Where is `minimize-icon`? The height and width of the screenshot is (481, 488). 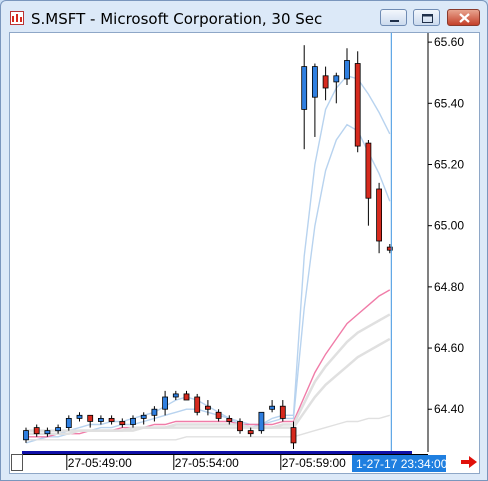
minimize-icon is located at coordinates (394, 21).